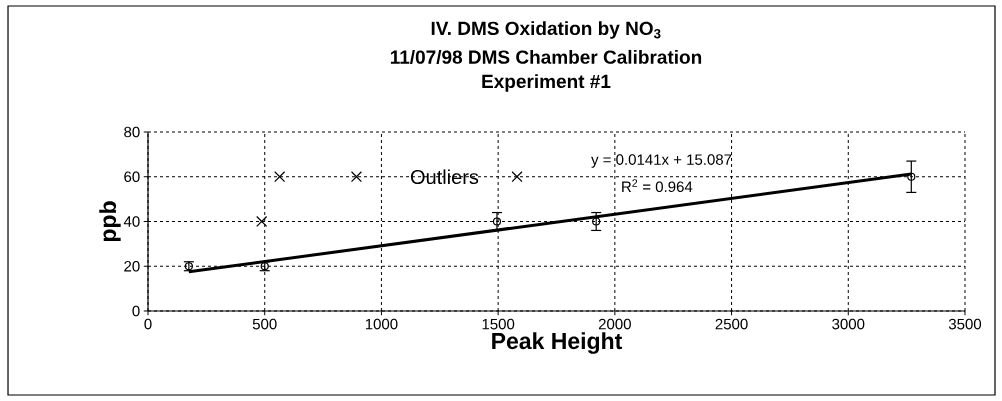 Image resolution: width=1002 pixels, height=401 pixels. Describe the element at coordinates (661, 161) in the screenshot. I see `annotation: y = 0.0141x + 15.087` at that location.